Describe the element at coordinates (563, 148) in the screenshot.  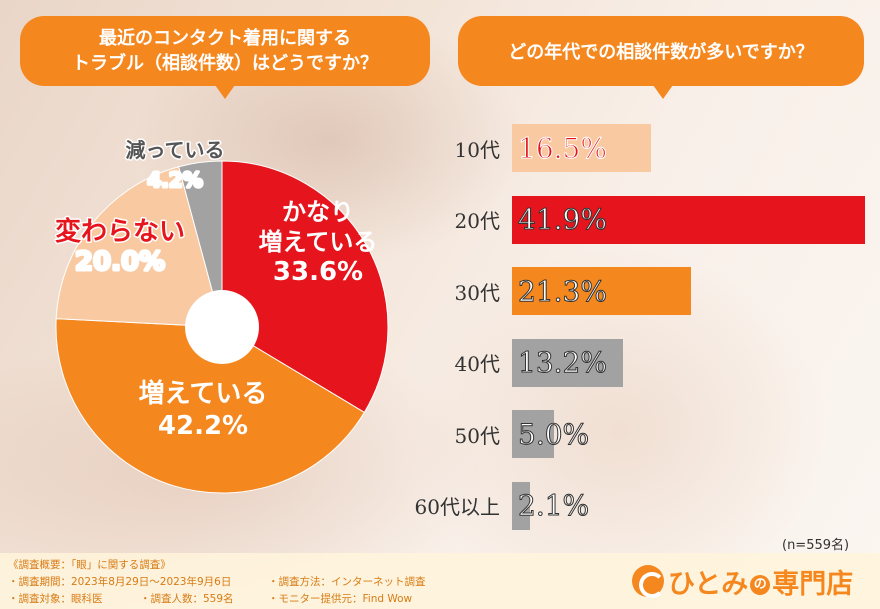
I see `bar-value-10s: 16.5%` at that location.